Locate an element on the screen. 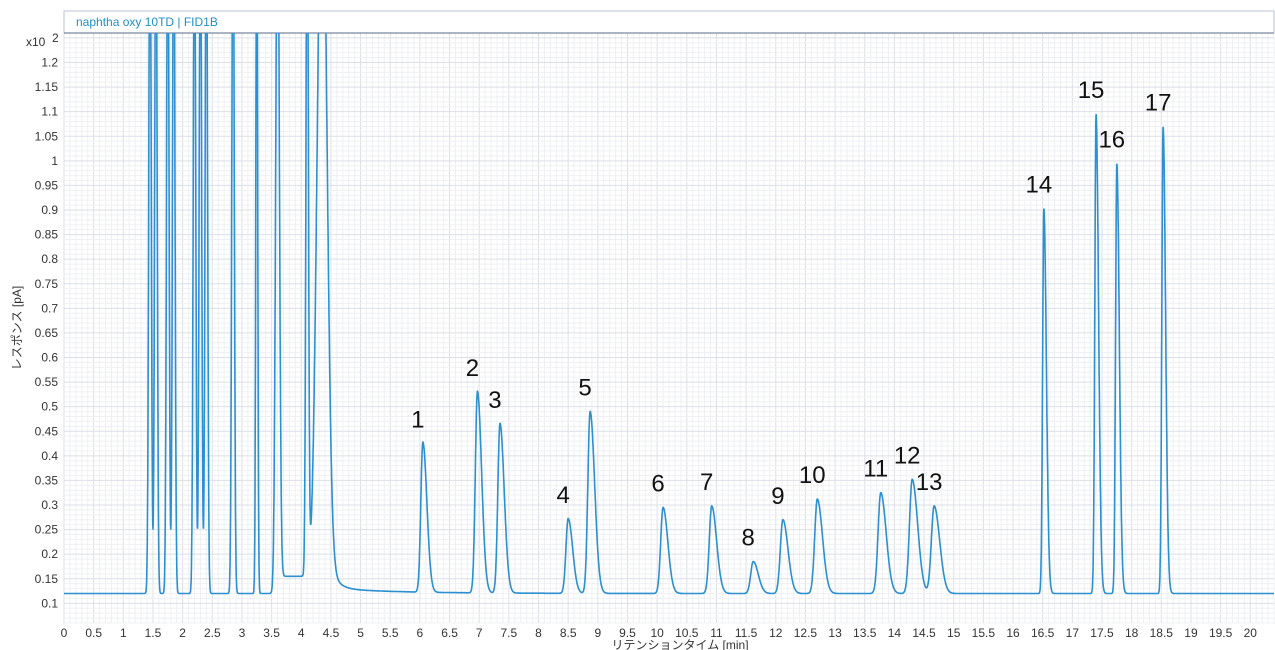  chart-title: naphtha oxy 10TD | FID1B is located at coordinates (147, 22).